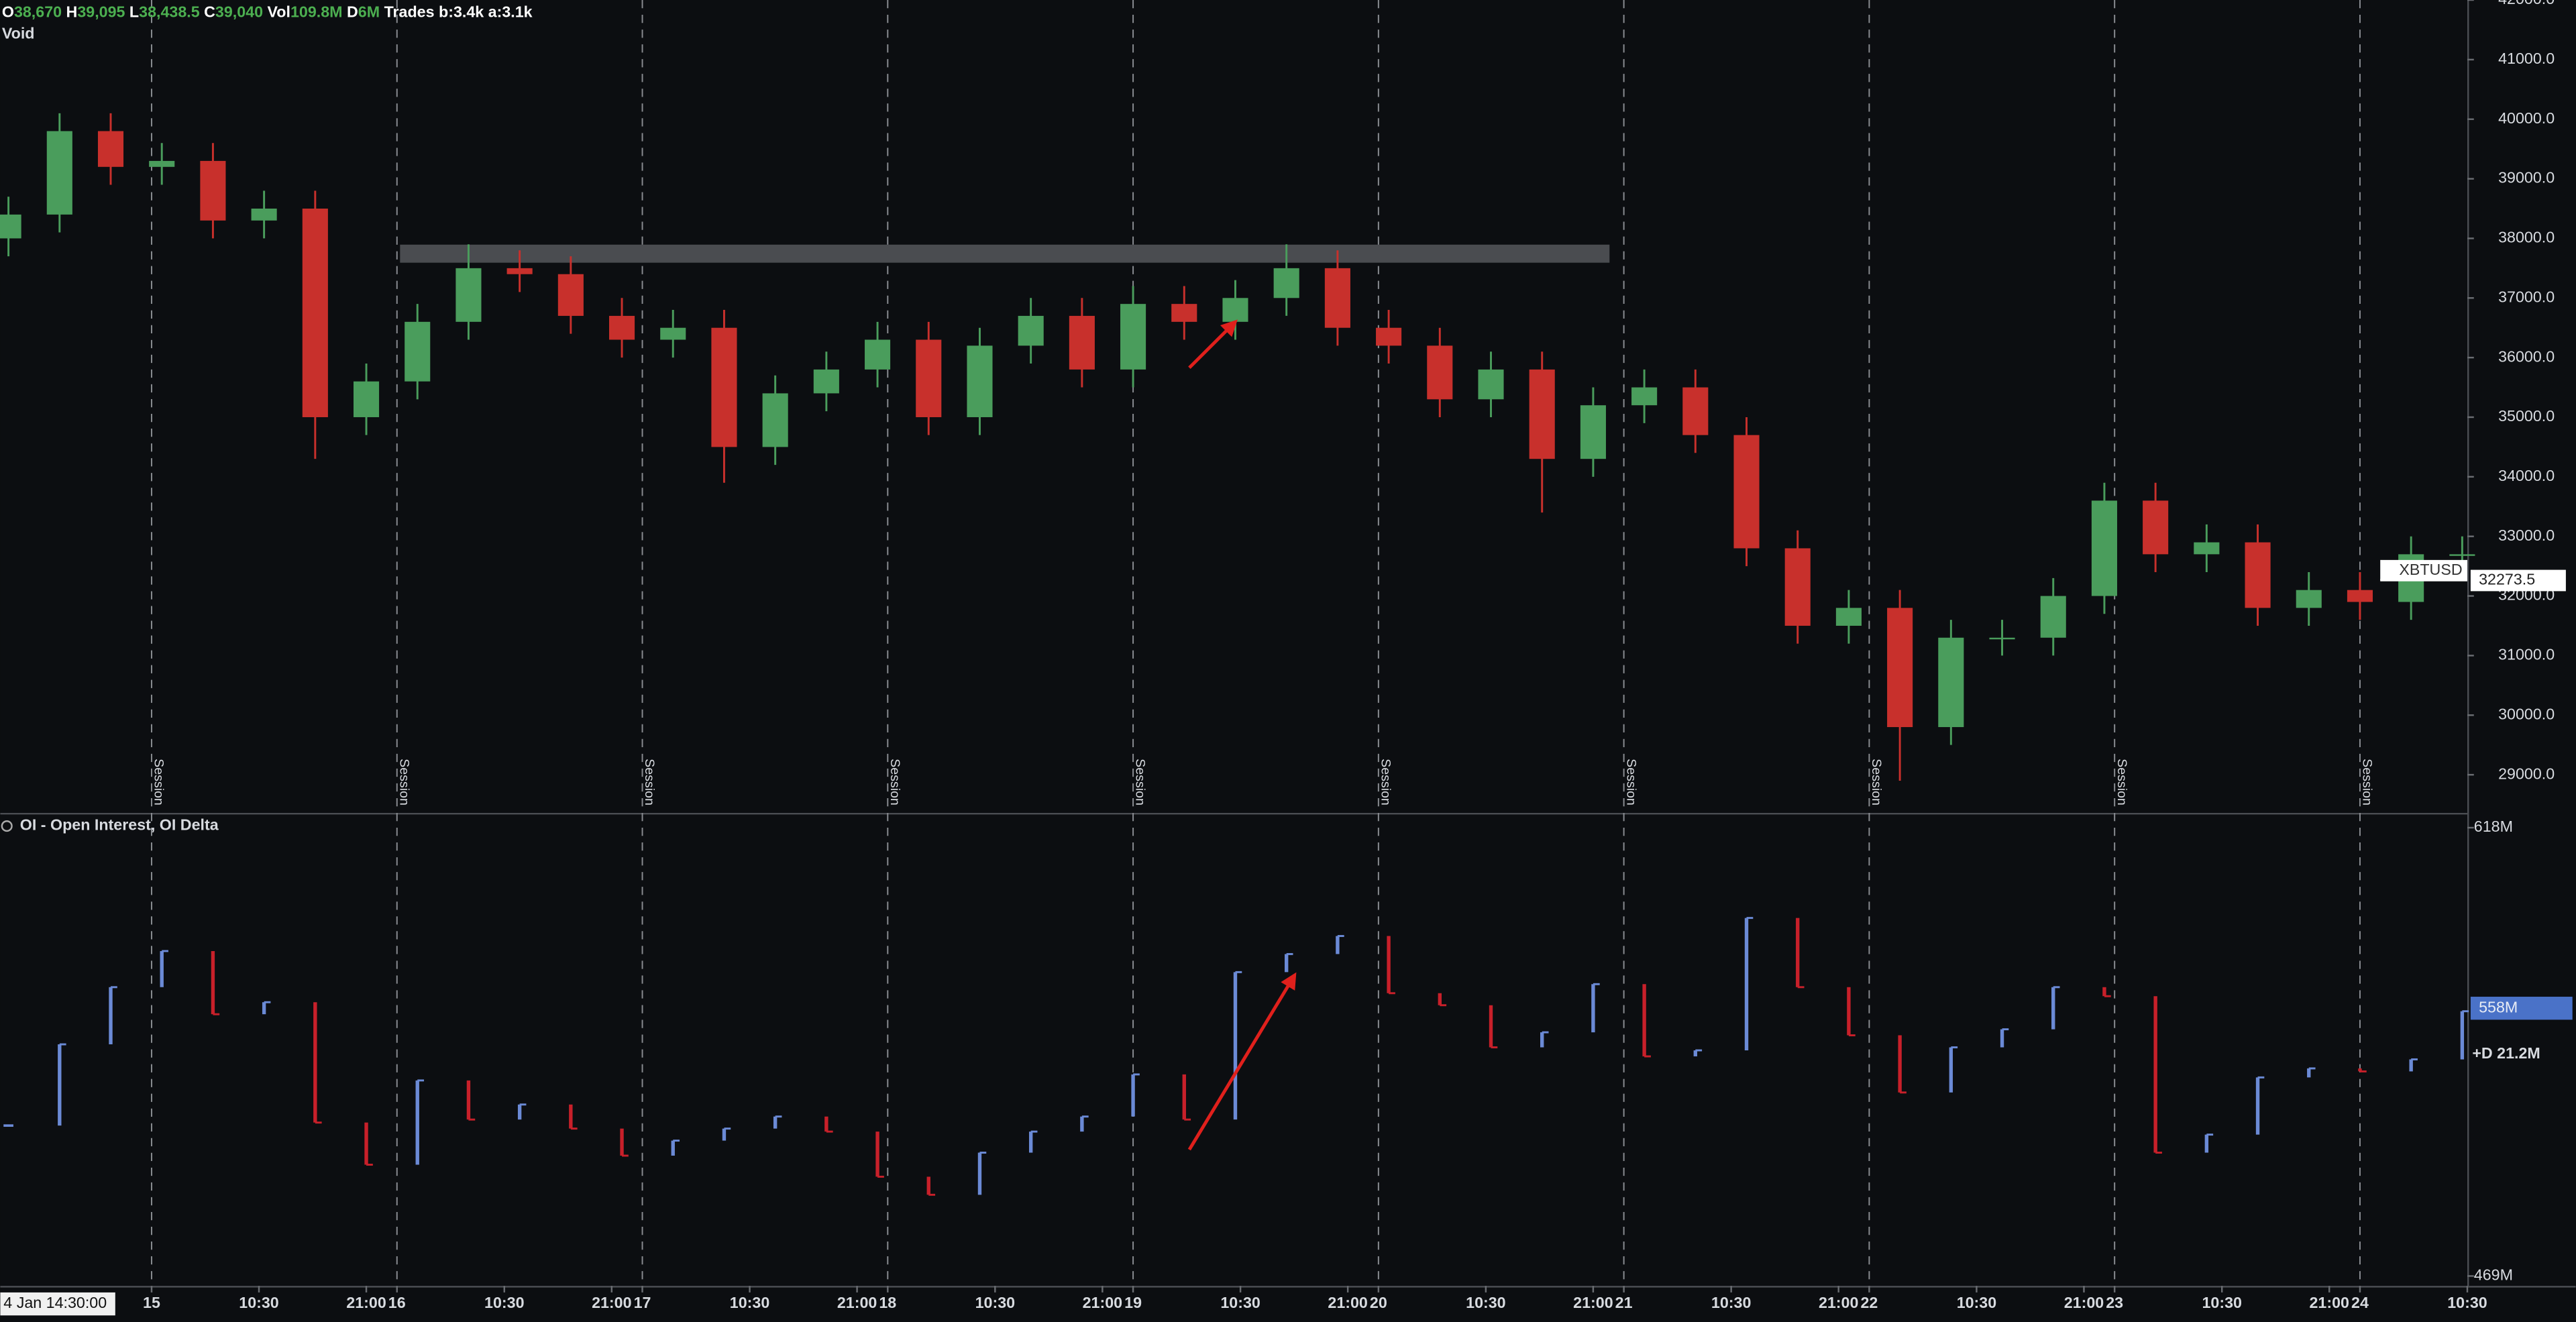 This screenshot has width=2576, height=1322. What do you see at coordinates (458, 12) in the screenshot?
I see `header-trades: Trades b:3.4k a:3.1k` at bounding box center [458, 12].